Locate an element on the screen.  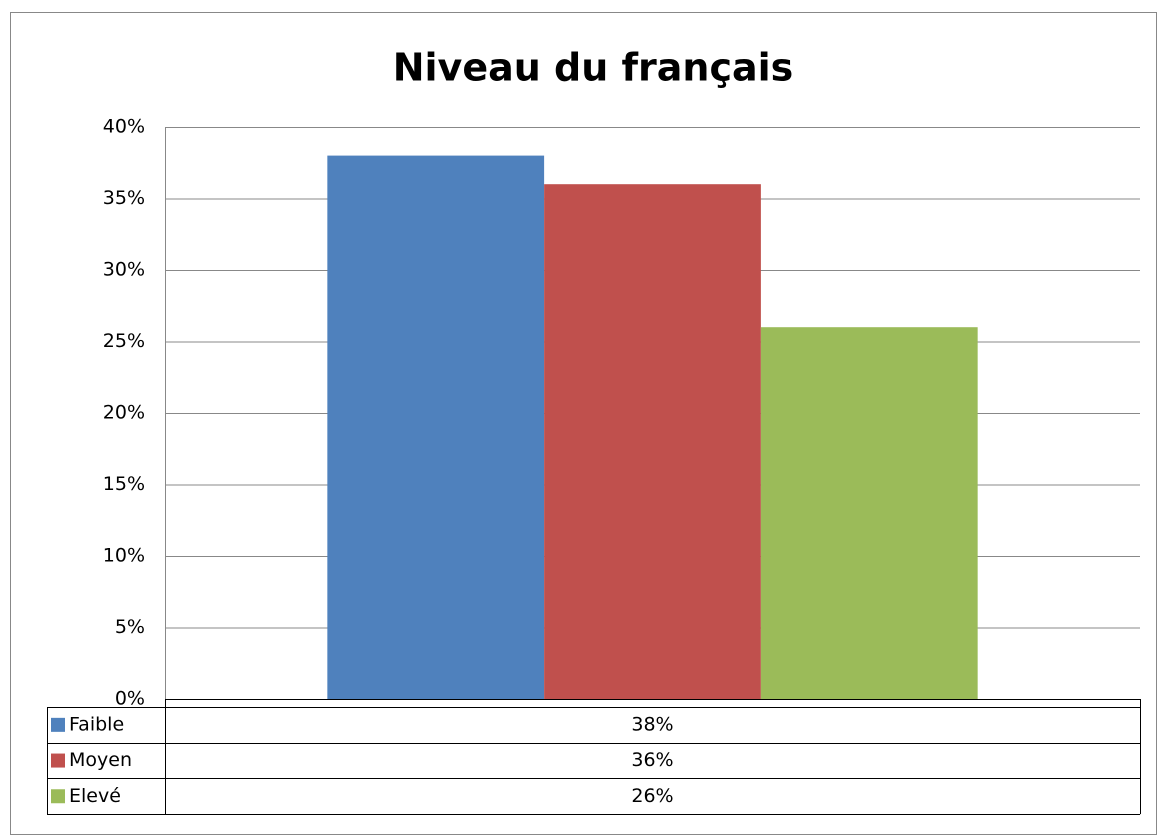
data-label: 26% is located at coordinates (652, 796).